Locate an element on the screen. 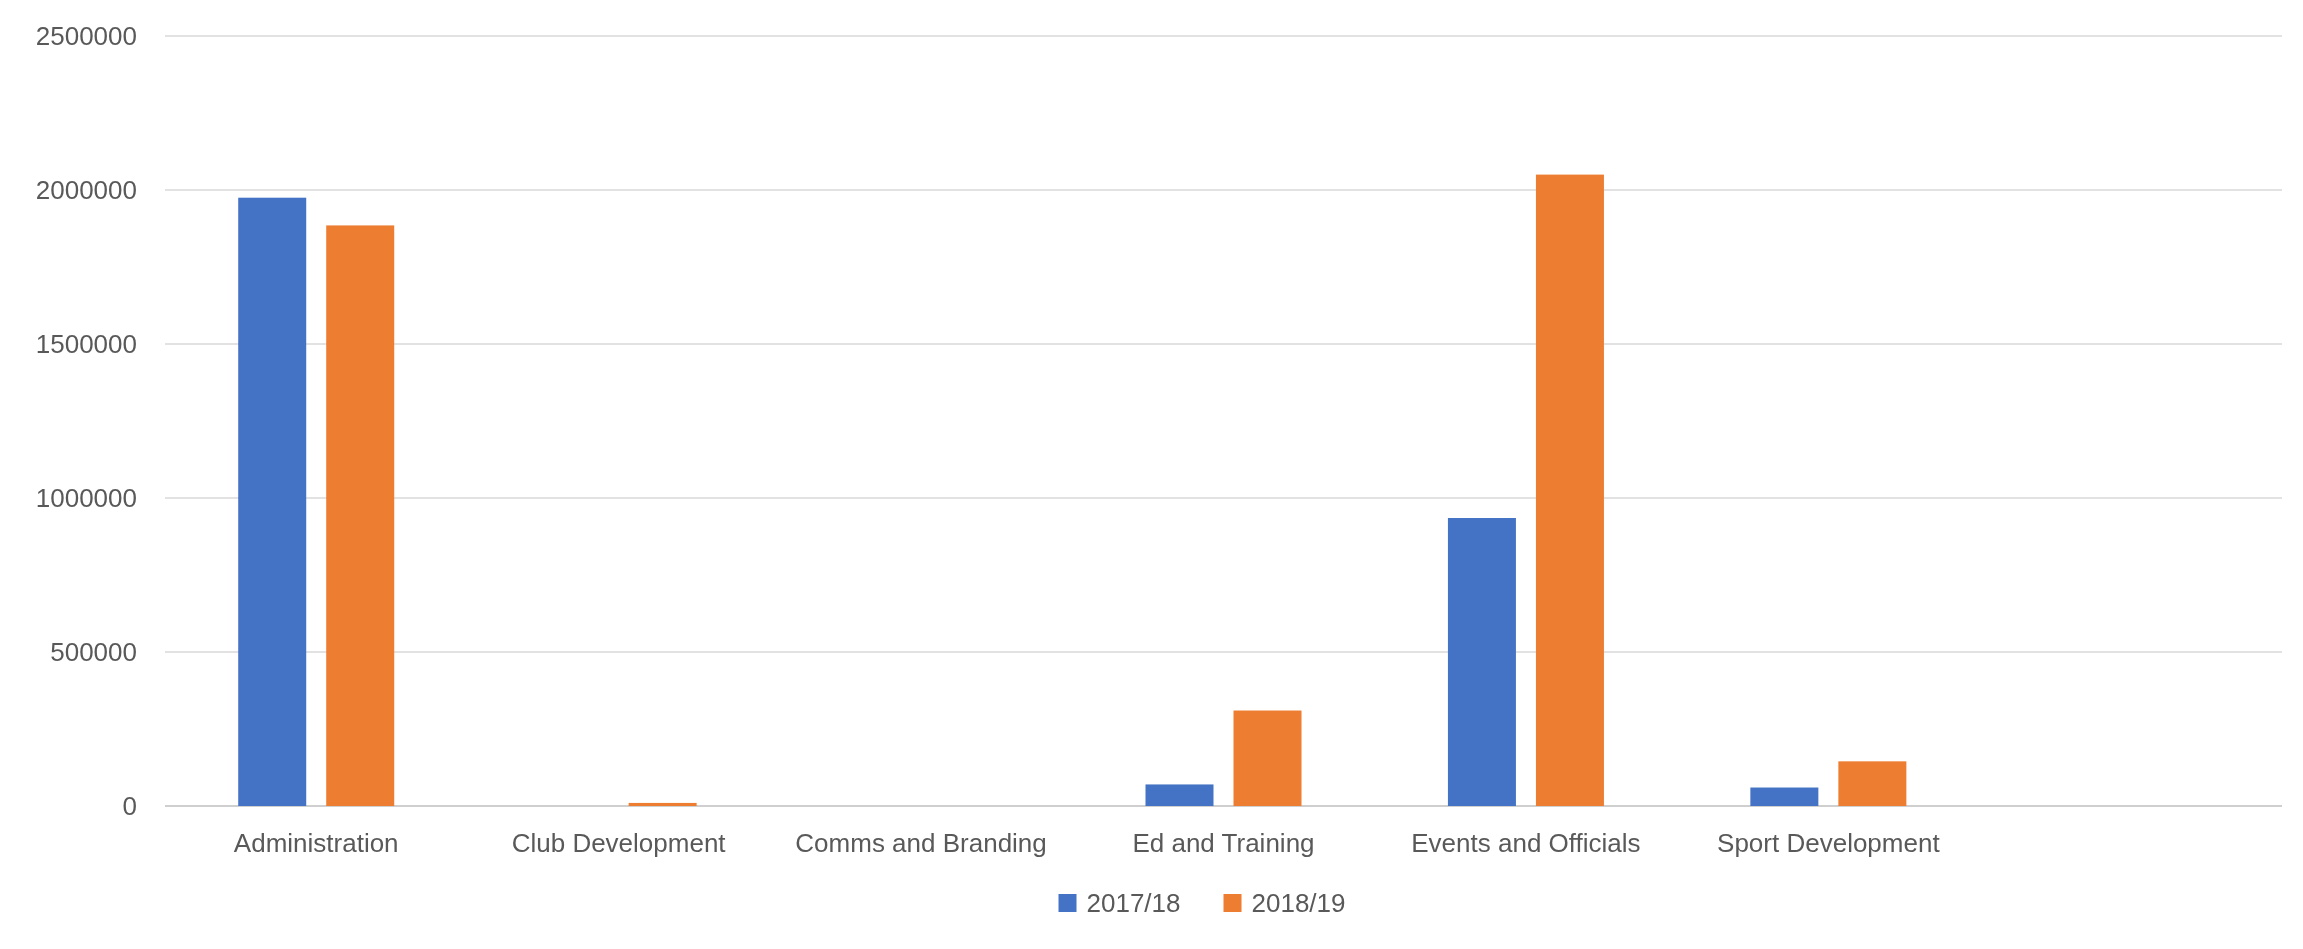  x-tick-label: Club Development is located at coordinates (619, 843).